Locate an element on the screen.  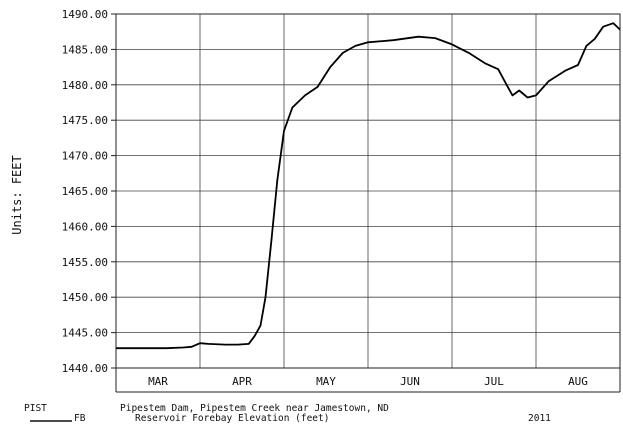
x-tick-label: AUG is located at coordinates (578, 381).